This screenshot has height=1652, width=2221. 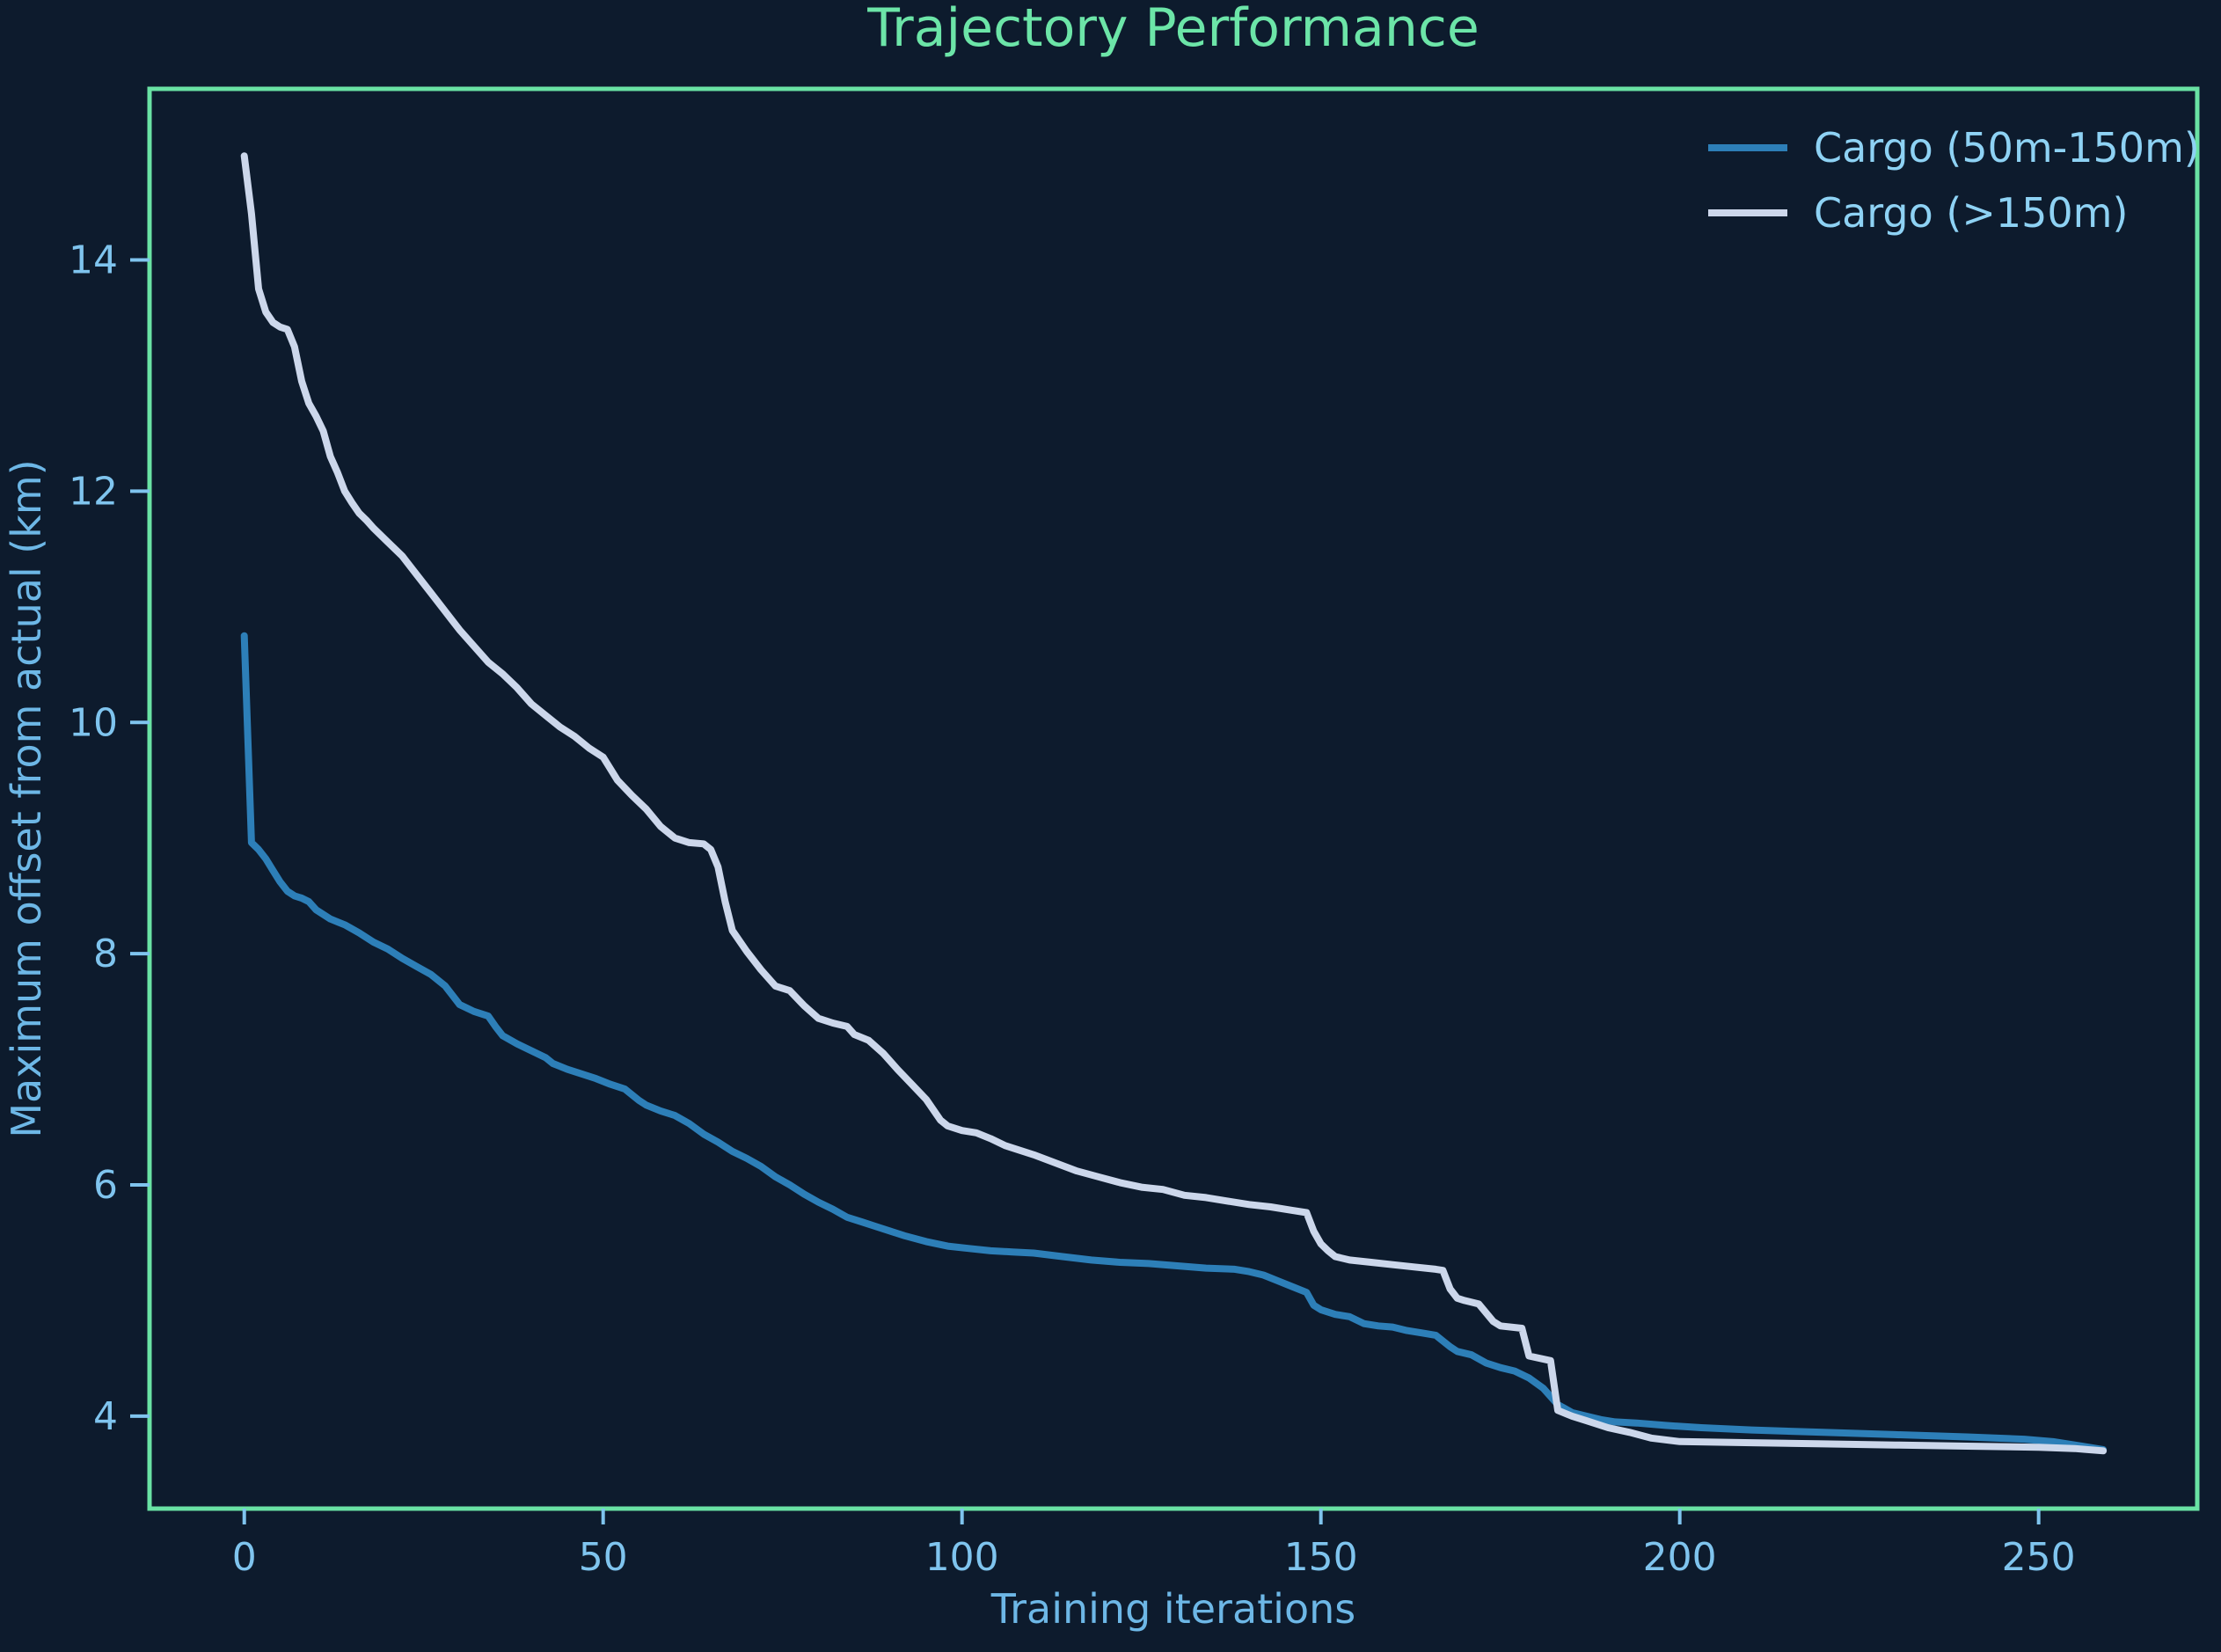 I want to click on x-axis-ticks: 0 50 100 150 200 250, so click(x=1154, y=1544).